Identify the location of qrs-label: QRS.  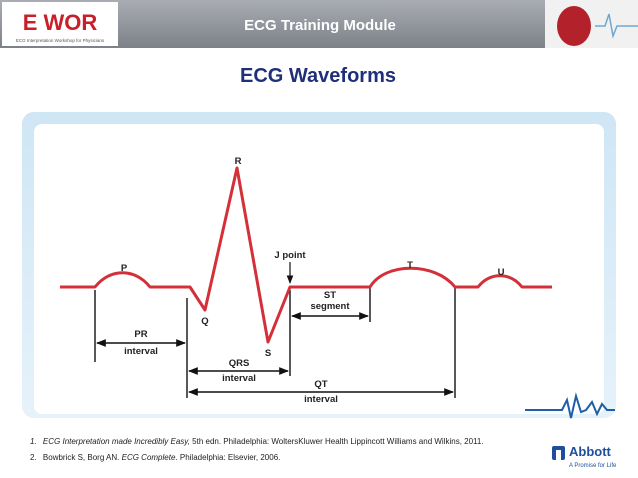
(239, 363).